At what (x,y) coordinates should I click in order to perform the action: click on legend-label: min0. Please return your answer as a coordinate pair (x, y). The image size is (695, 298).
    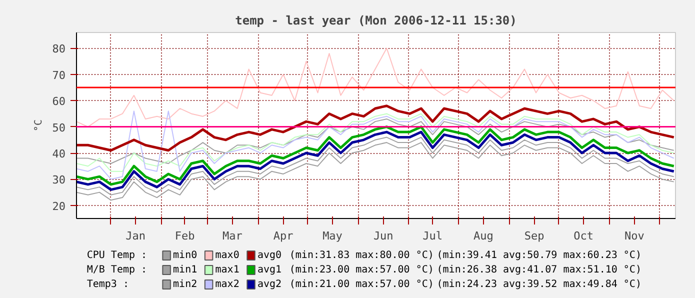
    Looking at the image, I should click on (185, 255).